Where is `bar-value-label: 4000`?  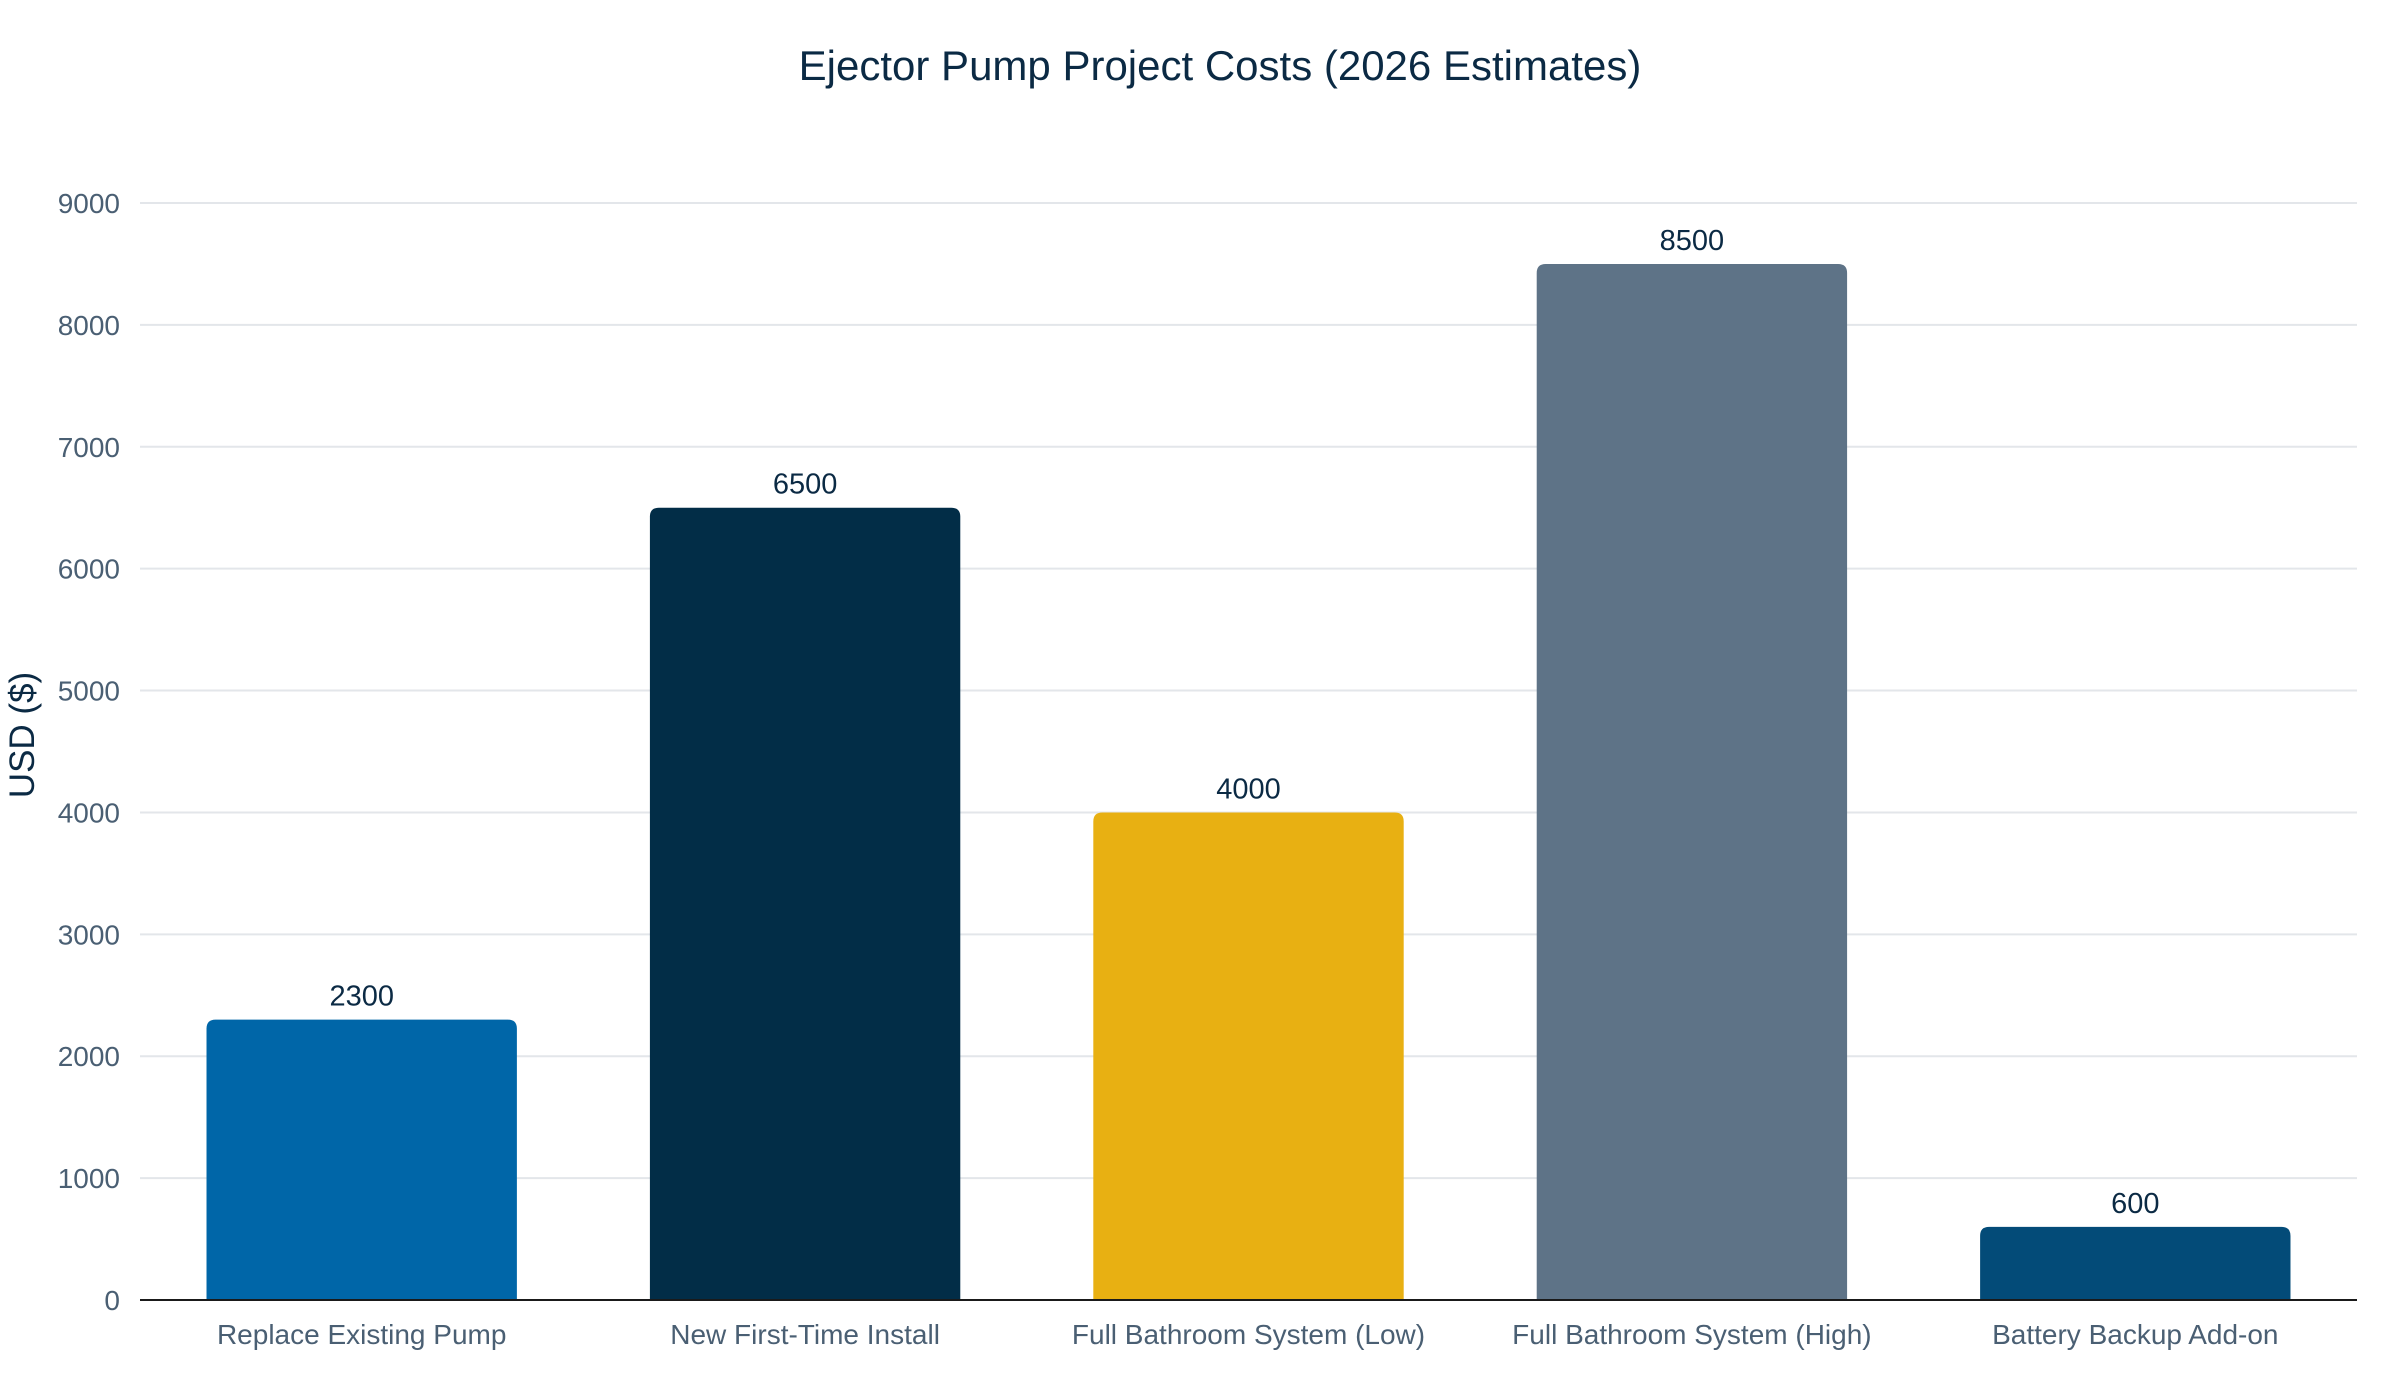 bar-value-label: 4000 is located at coordinates (1248, 789).